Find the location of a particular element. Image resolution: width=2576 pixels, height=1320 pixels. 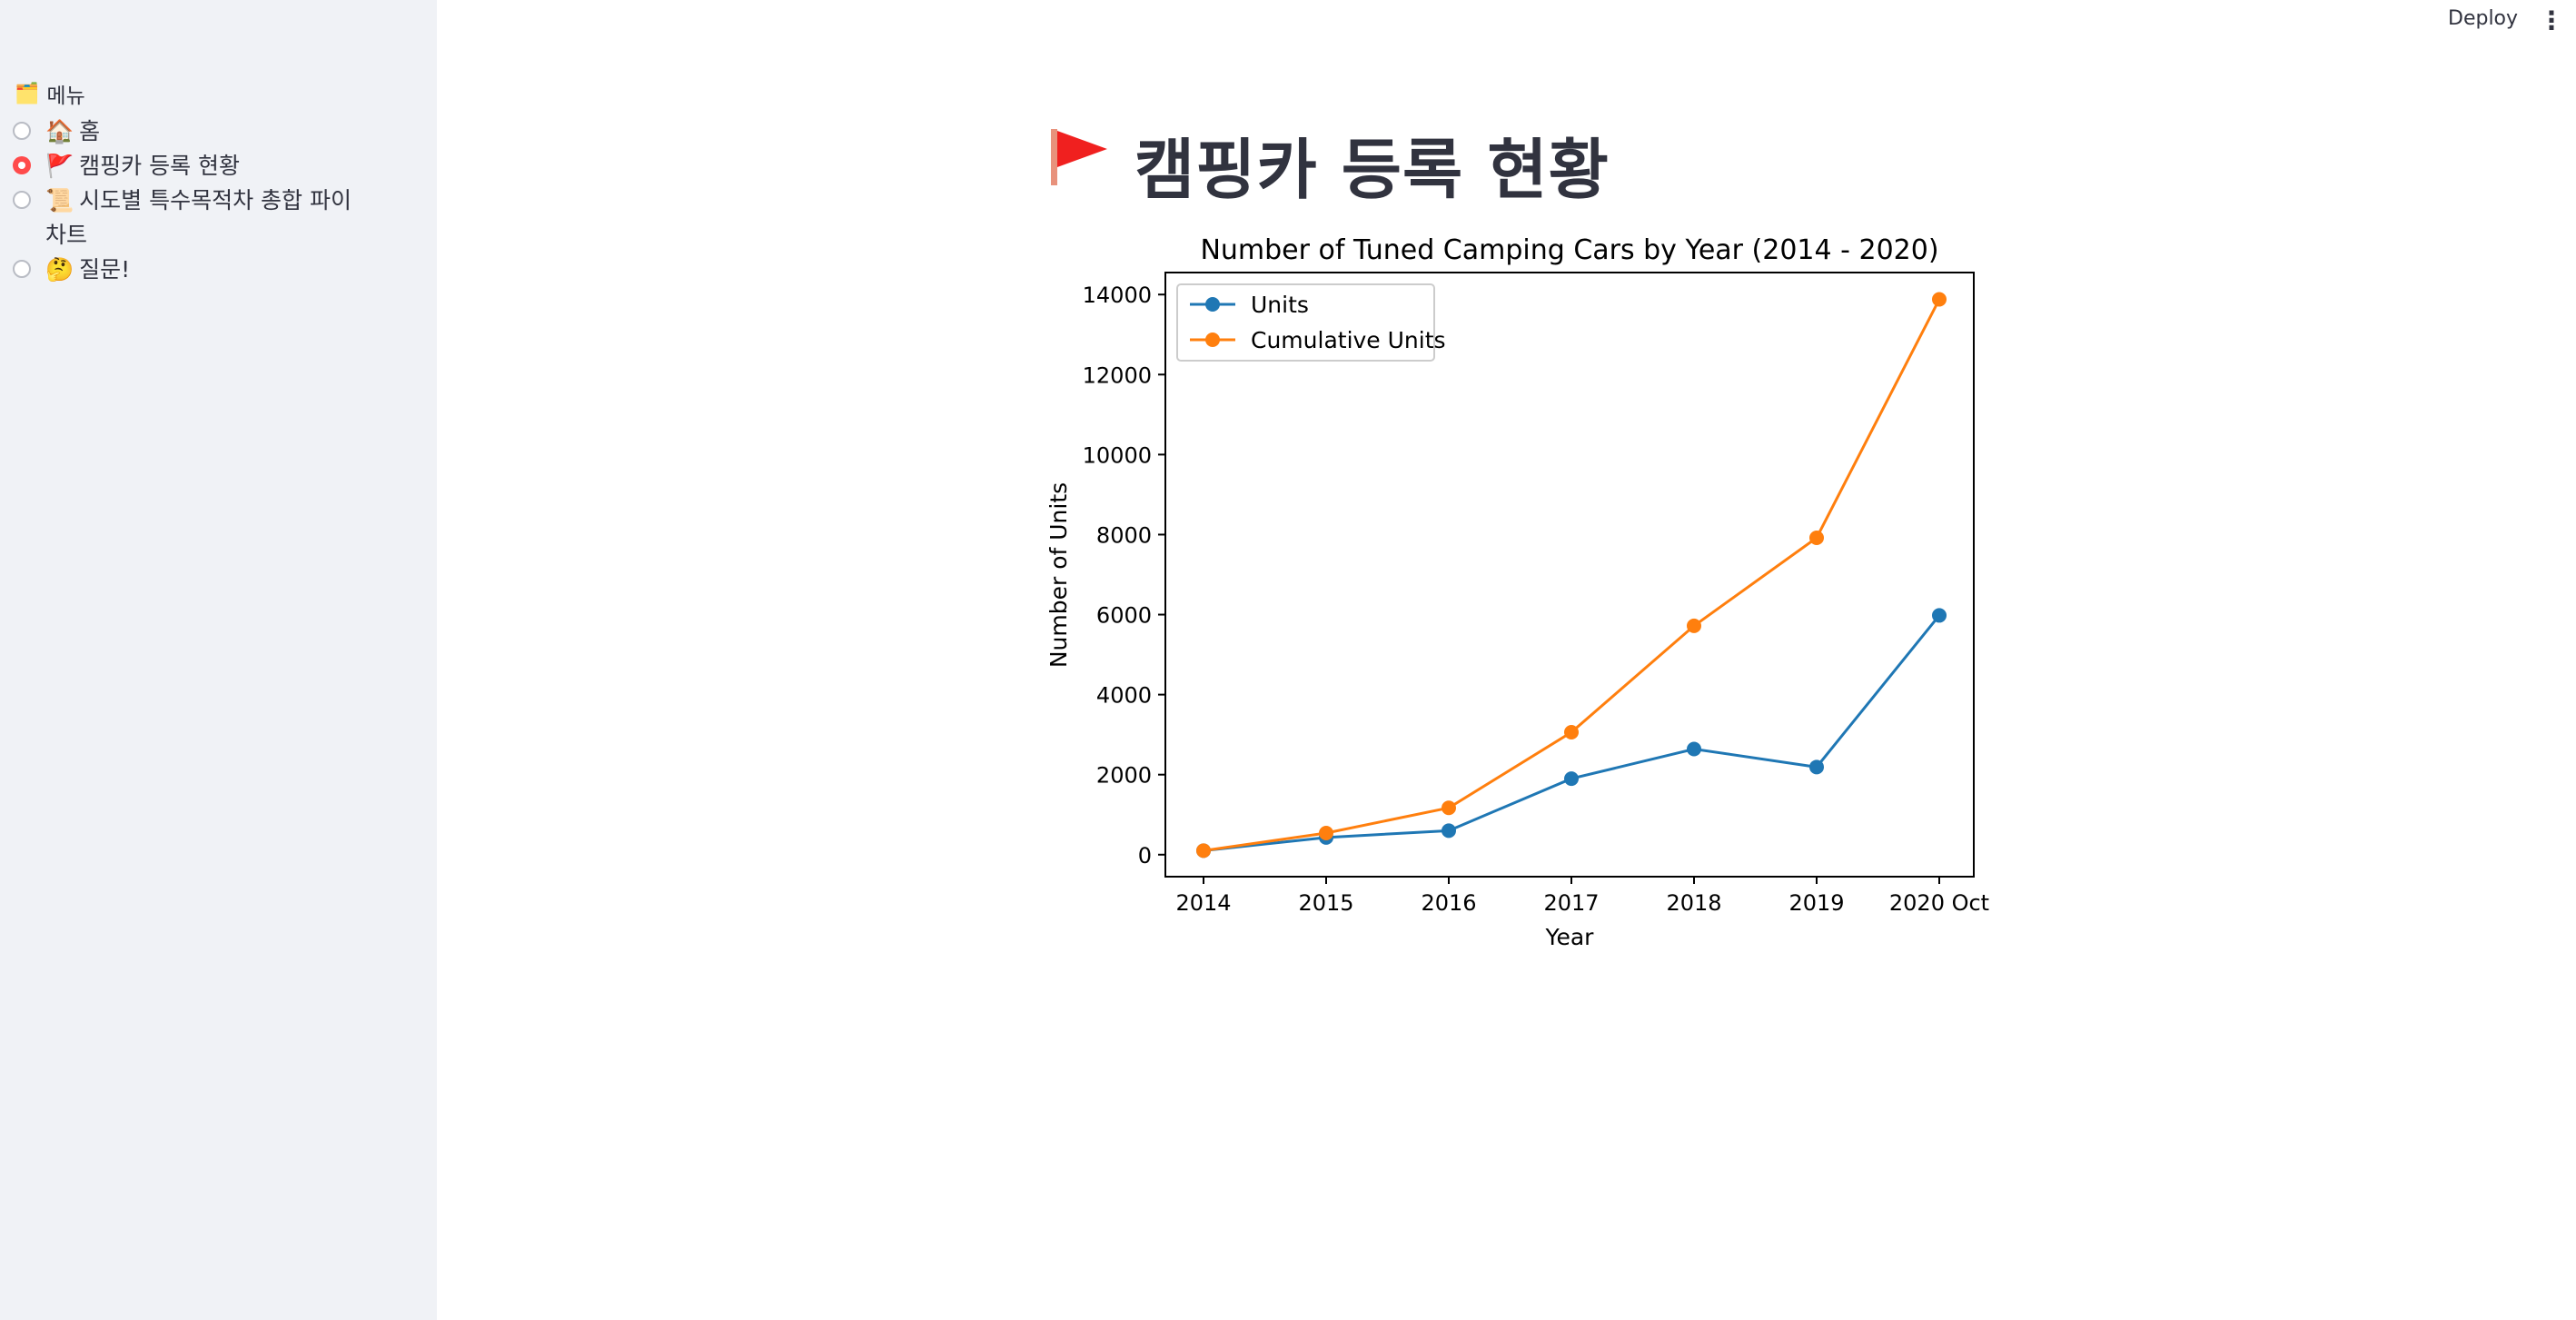

folder-icon: 🗂️ is located at coordinates (27, 93).